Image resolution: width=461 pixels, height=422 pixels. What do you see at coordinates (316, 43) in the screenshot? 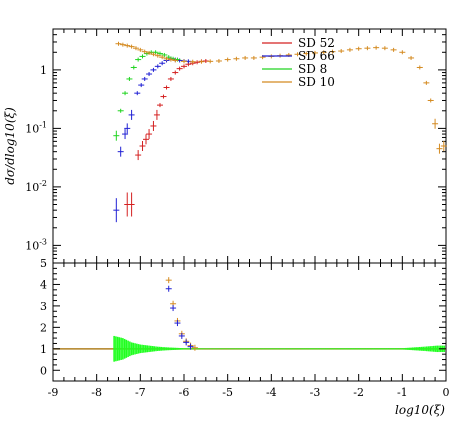
I see `legend-label: SD 52` at bounding box center [316, 43].